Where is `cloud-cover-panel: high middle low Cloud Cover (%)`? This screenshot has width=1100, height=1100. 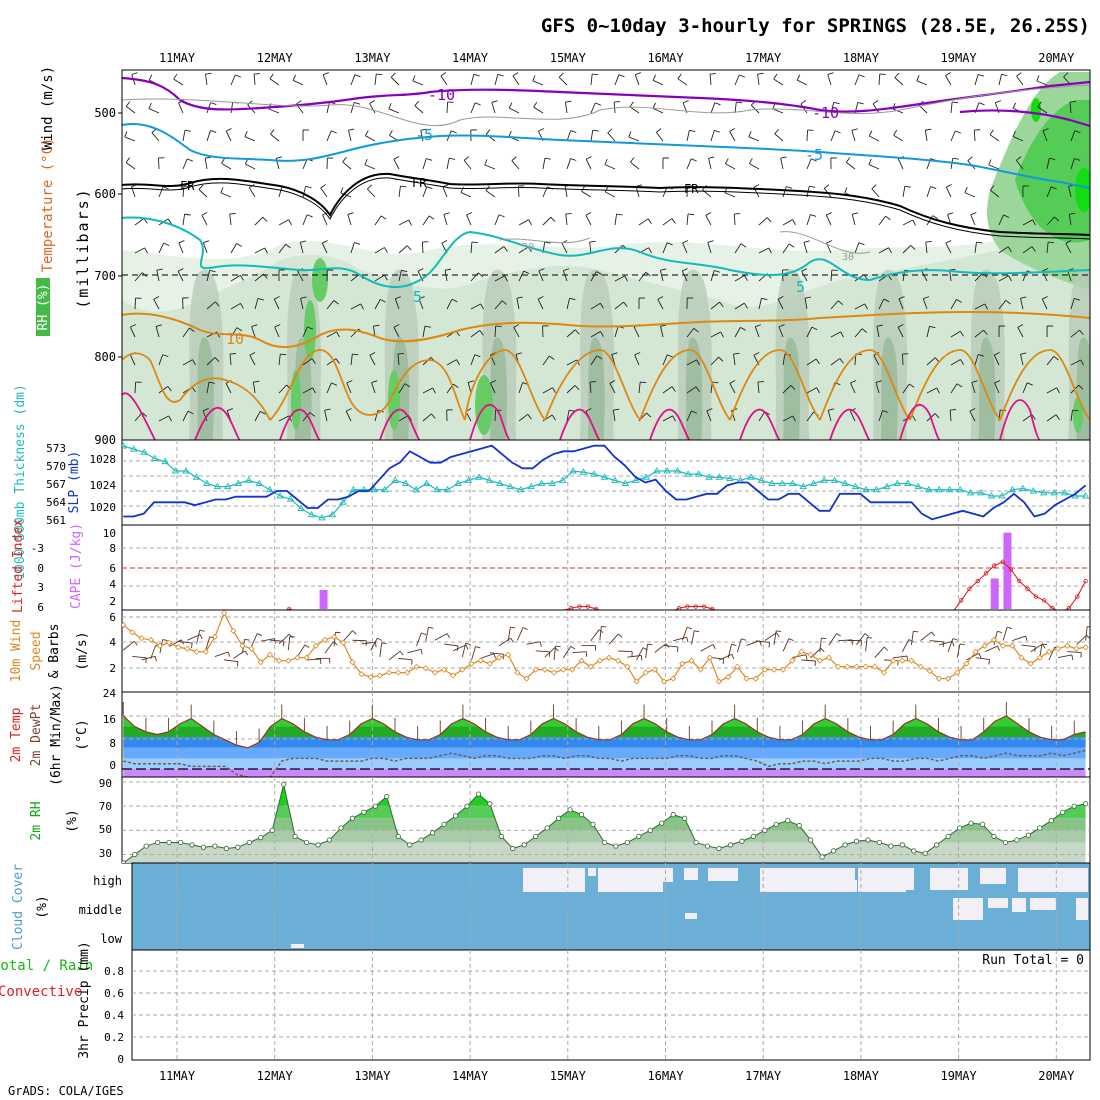 cloud-cover-panel: high middle low Cloud Cover (%) is located at coordinates (551, 906).